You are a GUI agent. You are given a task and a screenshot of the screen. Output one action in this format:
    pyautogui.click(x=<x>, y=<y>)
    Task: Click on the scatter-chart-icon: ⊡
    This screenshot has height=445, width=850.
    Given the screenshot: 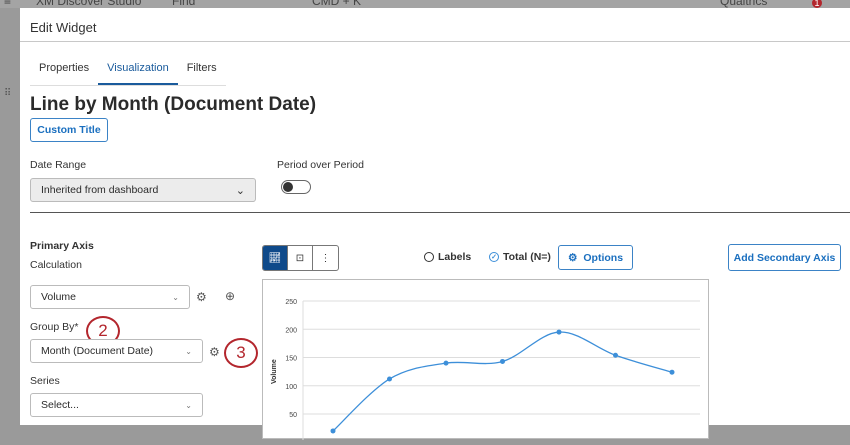 What is the action you would take?
    pyautogui.click(x=300, y=258)
    